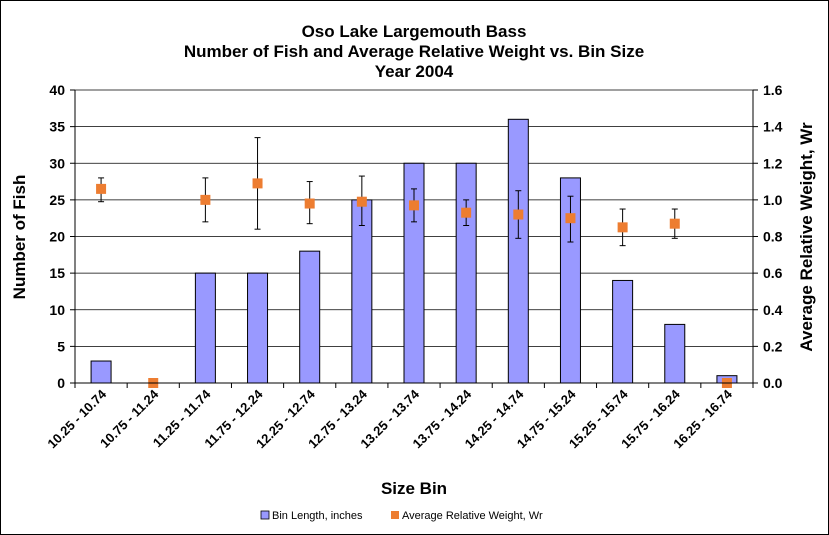  What do you see at coordinates (675, 353) in the screenshot?
I see `bar-15.75-16.24` at bounding box center [675, 353].